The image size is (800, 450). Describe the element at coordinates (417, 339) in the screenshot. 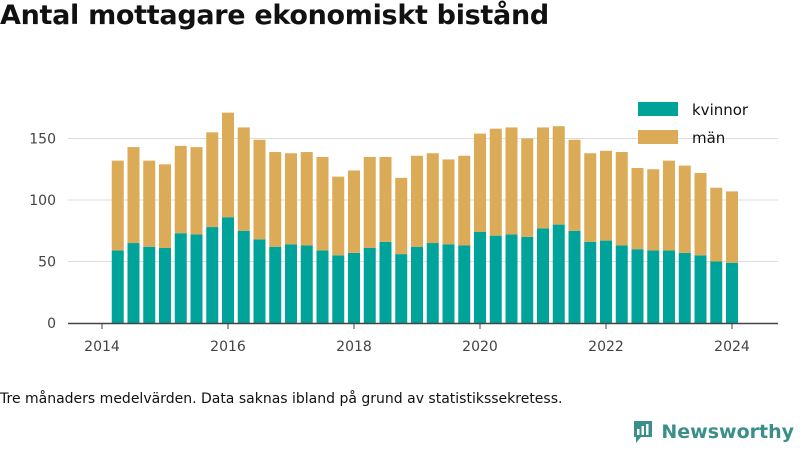

I see `x-axis-ticks: 2014 2016 2018 2020 2022 2024` at that location.